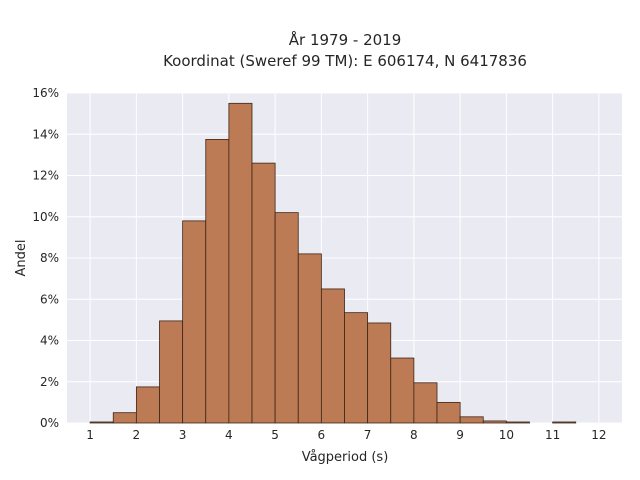 This screenshot has height=480, width=640. Describe the element at coordinates (229, 435) in the screenshot. I see `x-tick-label: 4` at that location.